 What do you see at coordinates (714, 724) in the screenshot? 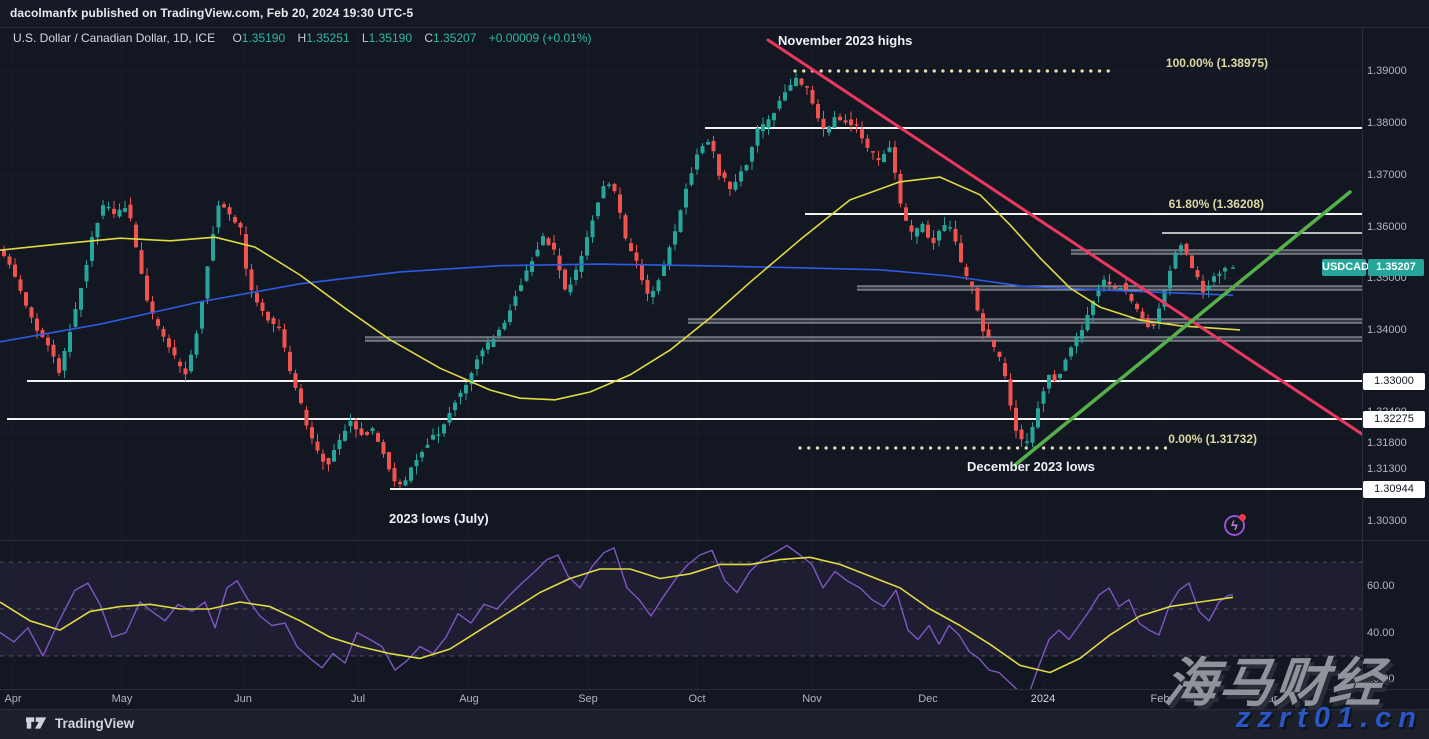
I see `footer-bar: TradingView` at bounding box center [714, 724].